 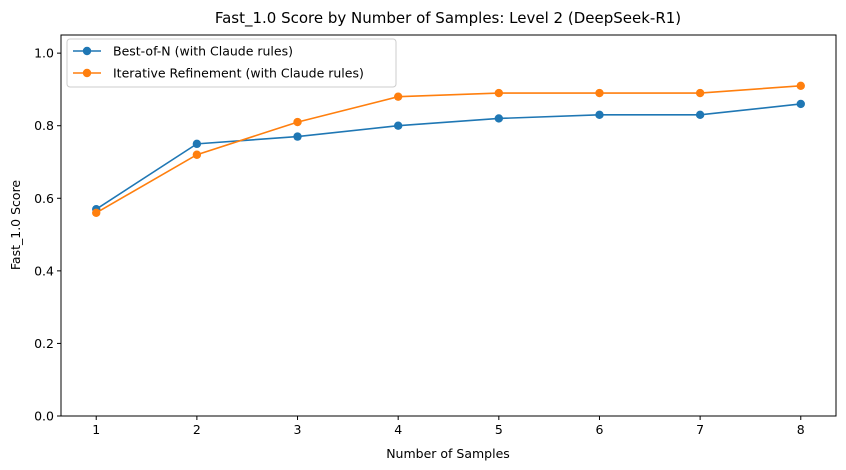 I want to click on y-tick-label: 0.8, so click(x=44, y=125).